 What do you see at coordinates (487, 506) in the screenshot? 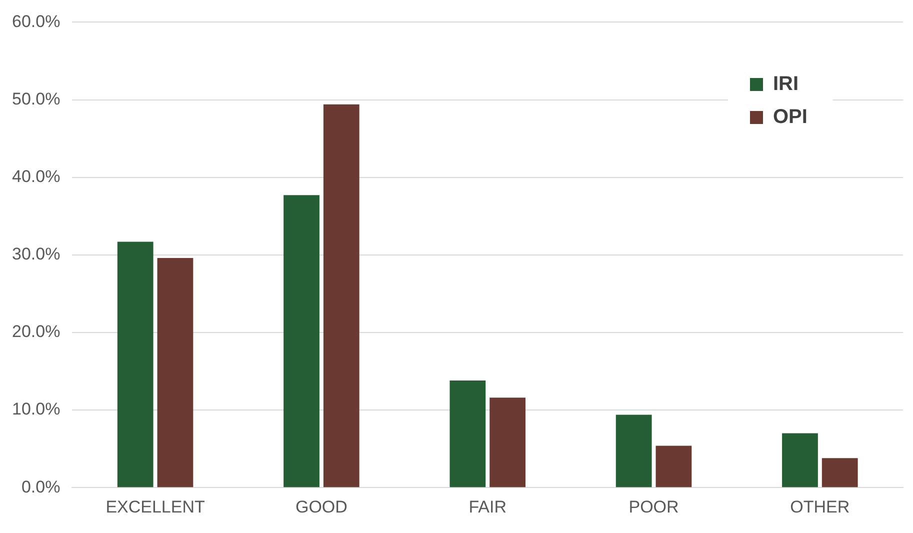
I see `x-tick-label: FAIR` at bounding box center [487, 506].